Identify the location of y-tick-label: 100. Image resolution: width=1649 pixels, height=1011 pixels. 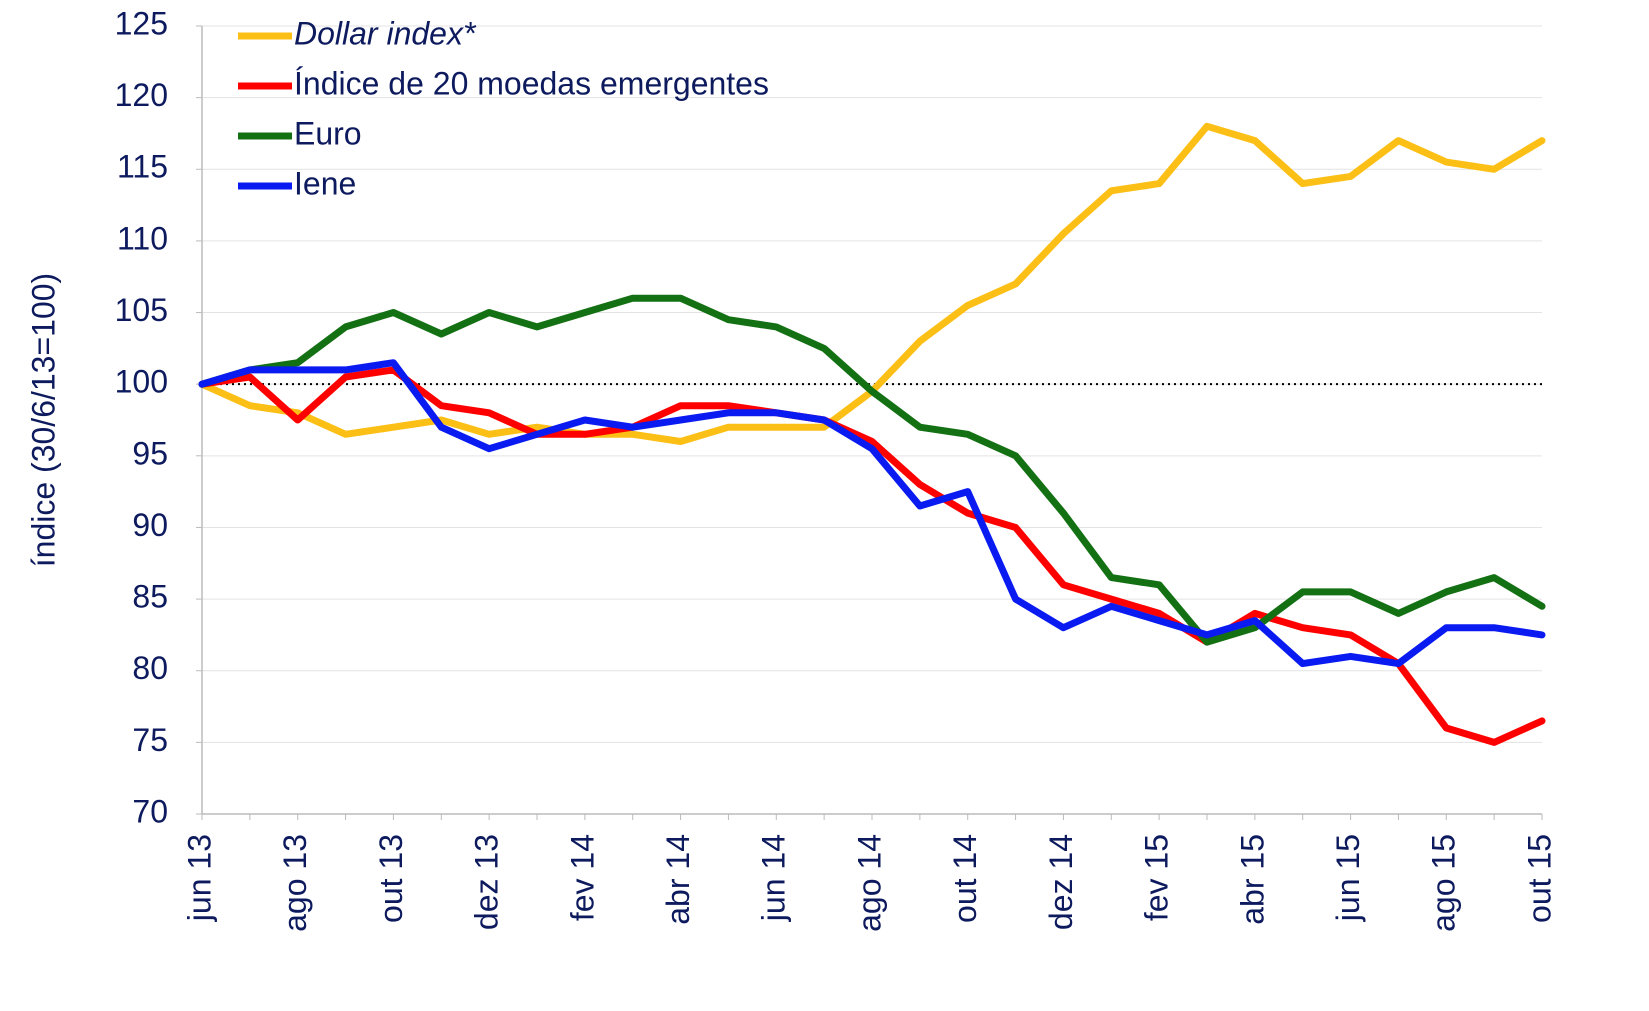
(141, 382).